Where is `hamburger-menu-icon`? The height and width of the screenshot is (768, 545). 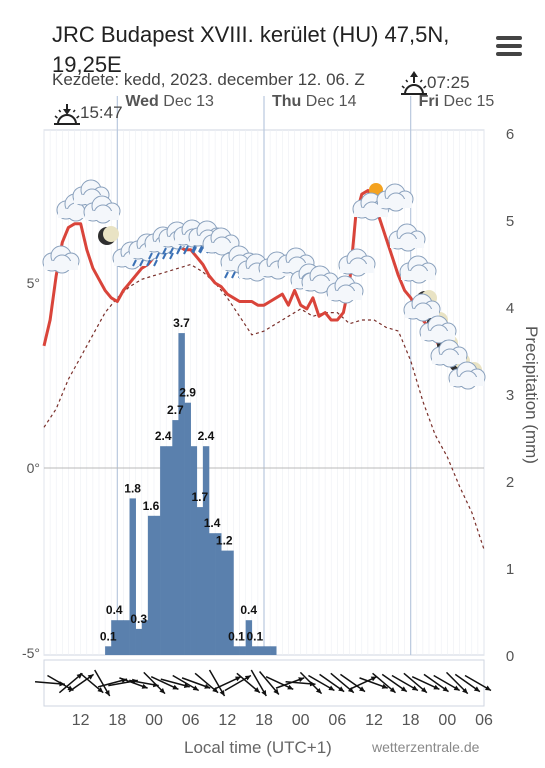 hamburger-menu-icon is located at coordinates (509, 47).